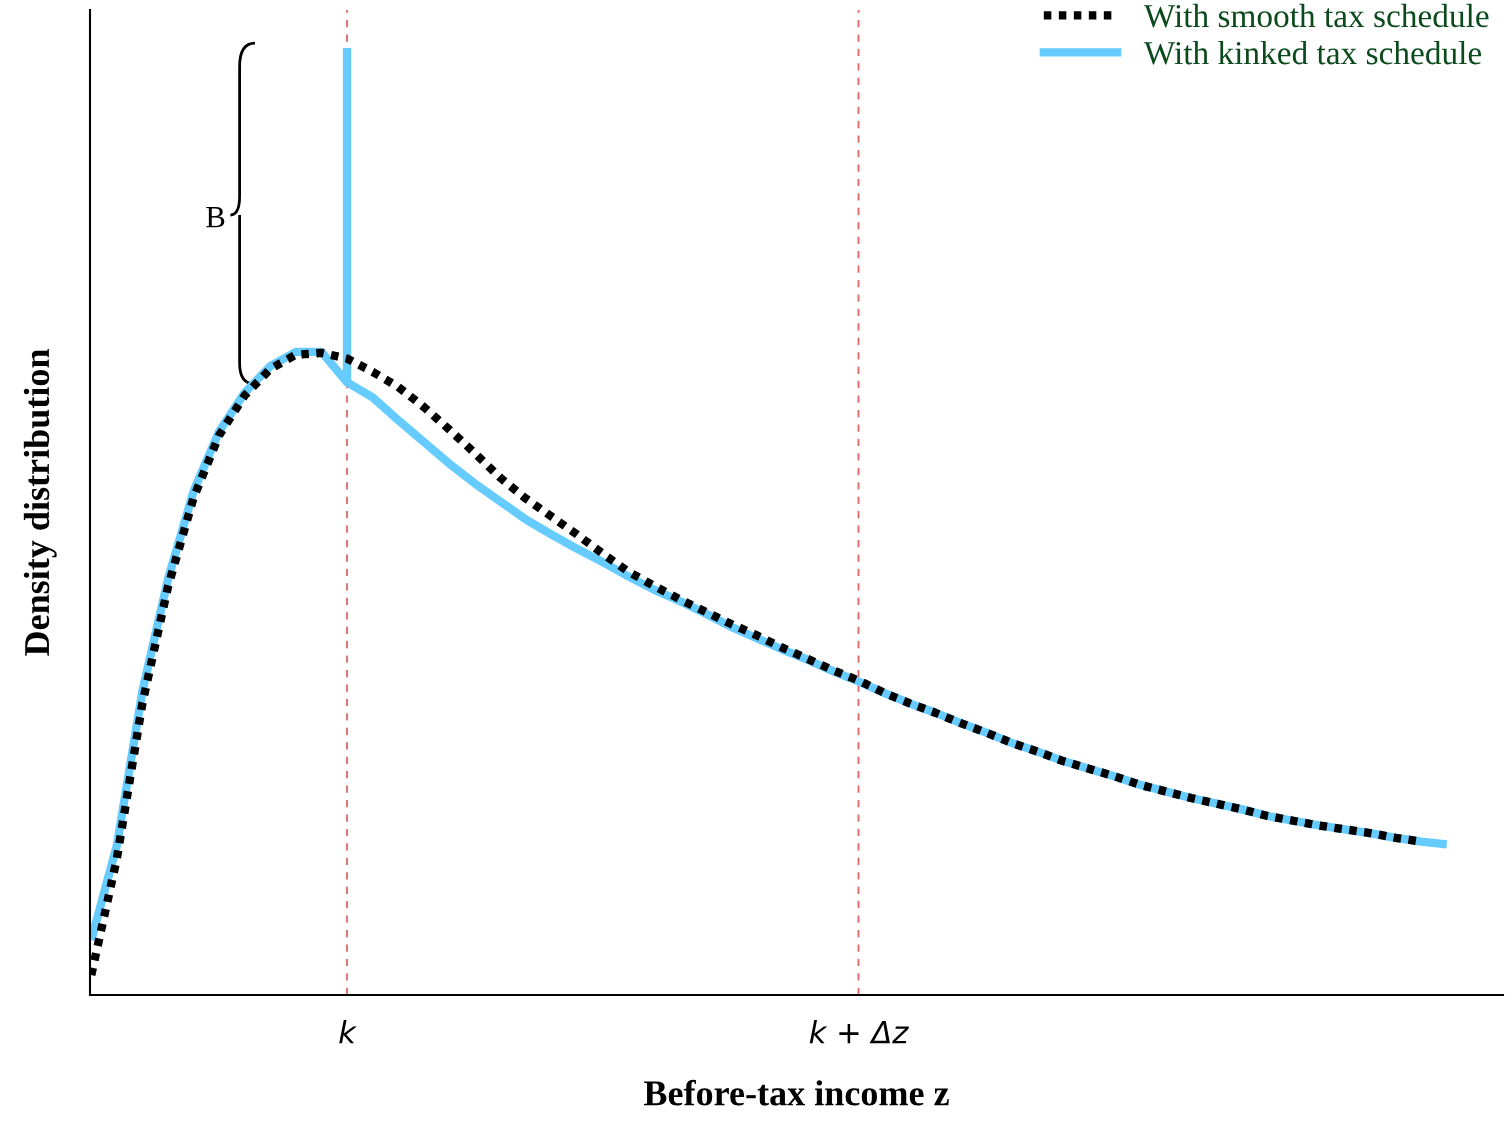  What do you see at coordinates (1316, 15) in the screenshot?
I see `legend-label: With smooth tax schedule` at bounding box center [1316, 15].